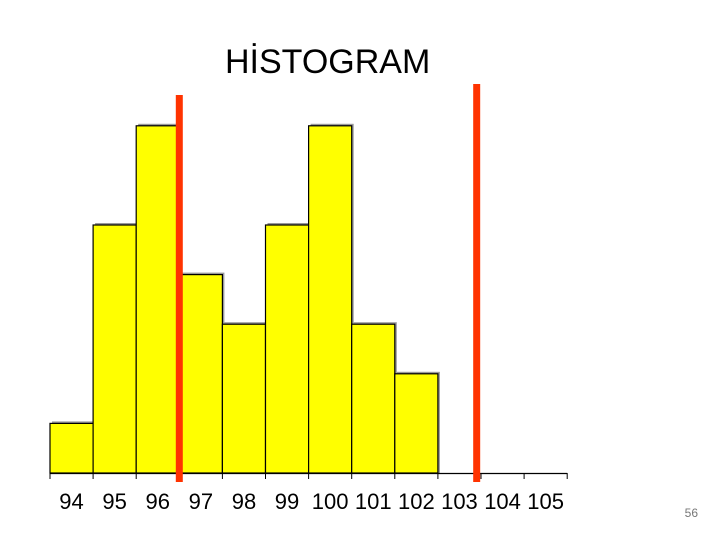  Describe the element at coordinates (691, 513) in the screenshot. I see `page-number: 56` at that location.